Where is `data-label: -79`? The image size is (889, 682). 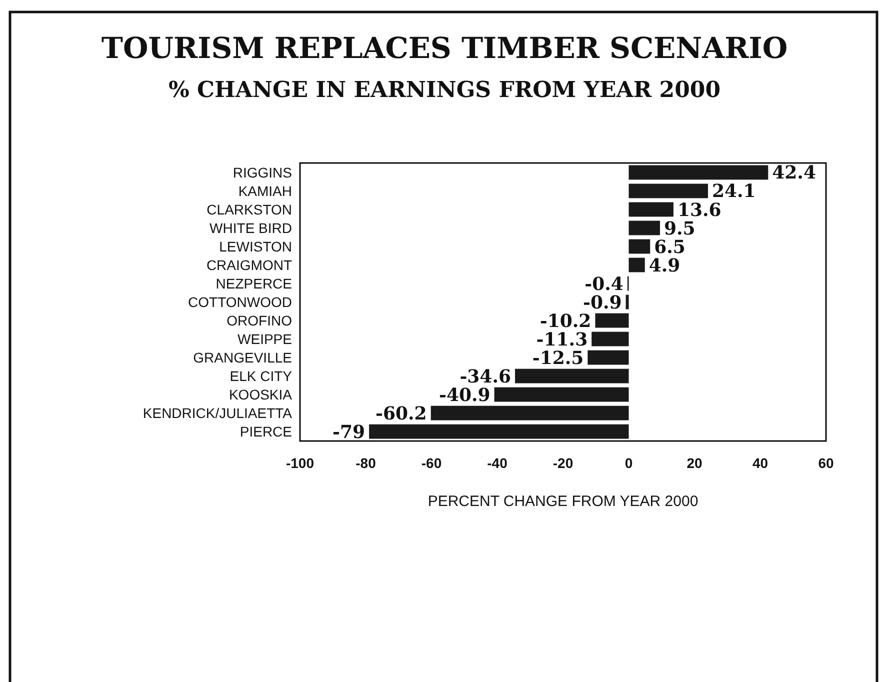
data-label: -79 is located at coordinates (349, 432).